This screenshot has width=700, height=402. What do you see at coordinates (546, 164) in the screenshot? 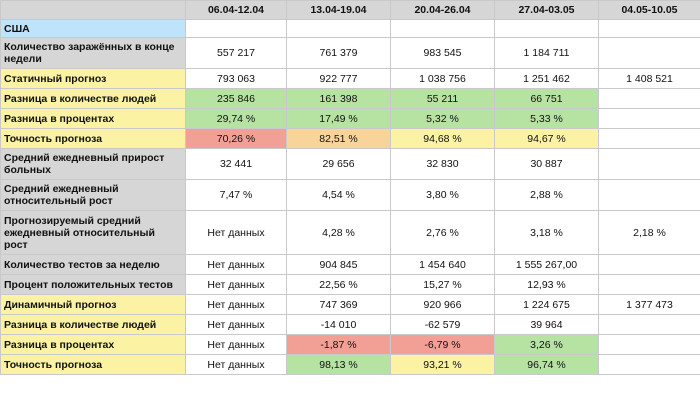
I see `table-cell: 30 887` at bounding box center [546, 164].